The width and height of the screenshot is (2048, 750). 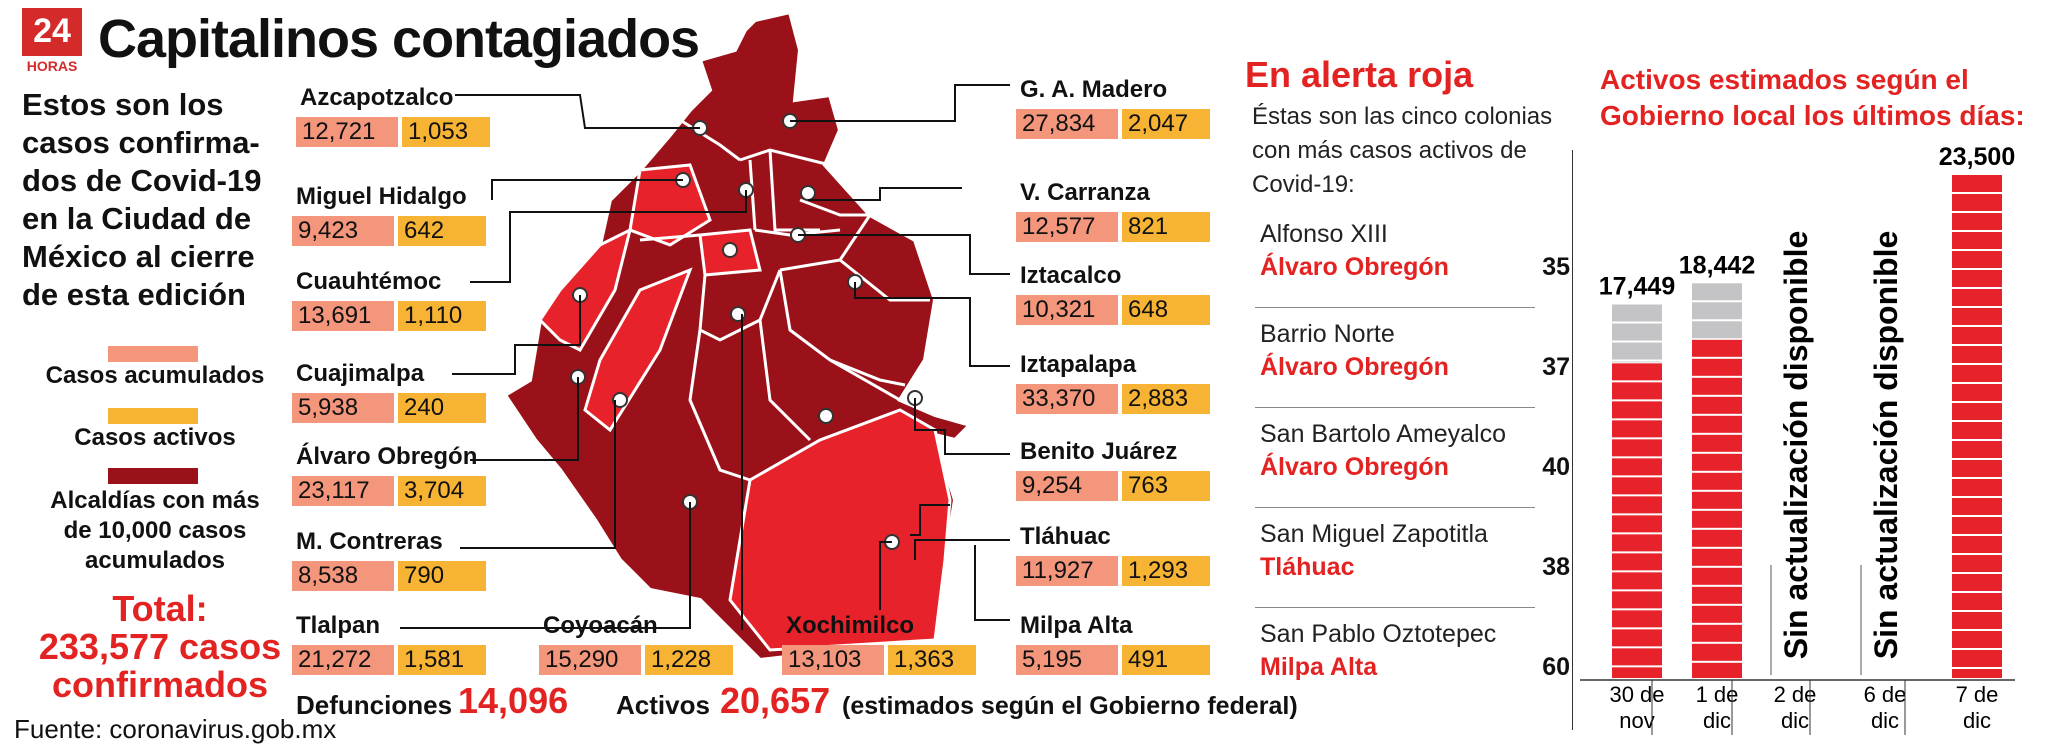 I want to click on colonia-alcaldia: Álvaro Obregón, so click(x=1354, y=467).